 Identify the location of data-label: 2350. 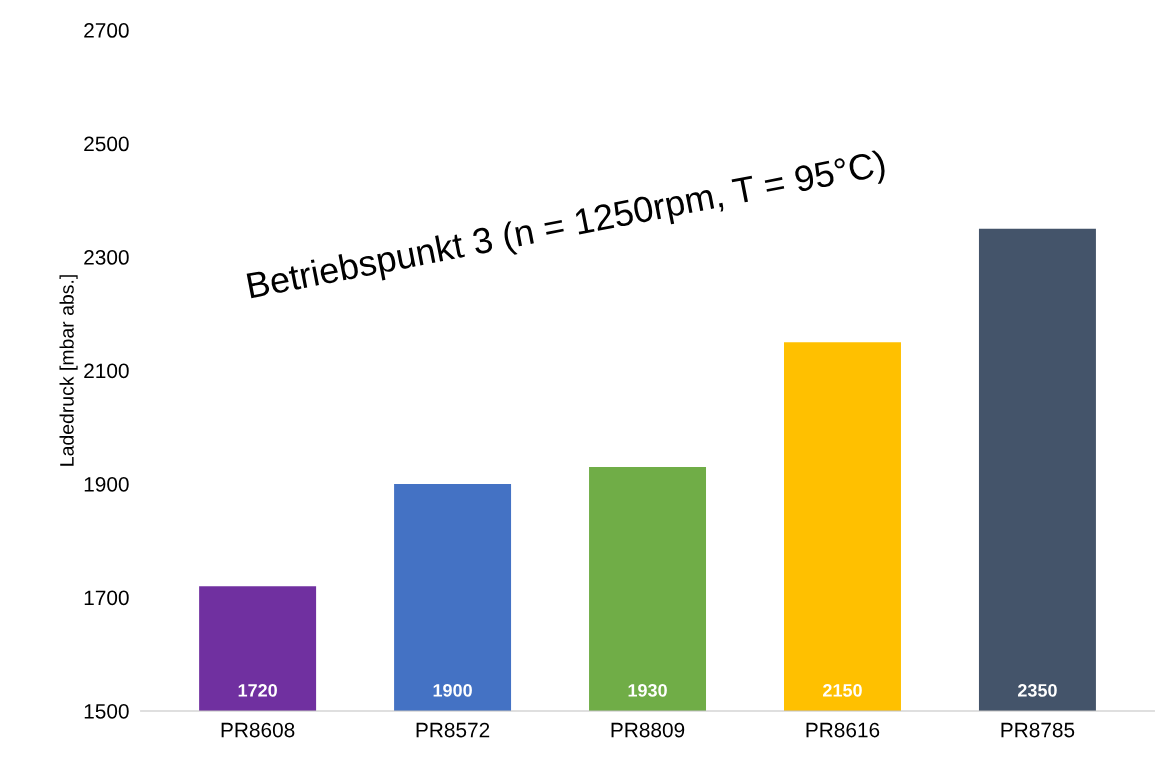
(1037, 690).